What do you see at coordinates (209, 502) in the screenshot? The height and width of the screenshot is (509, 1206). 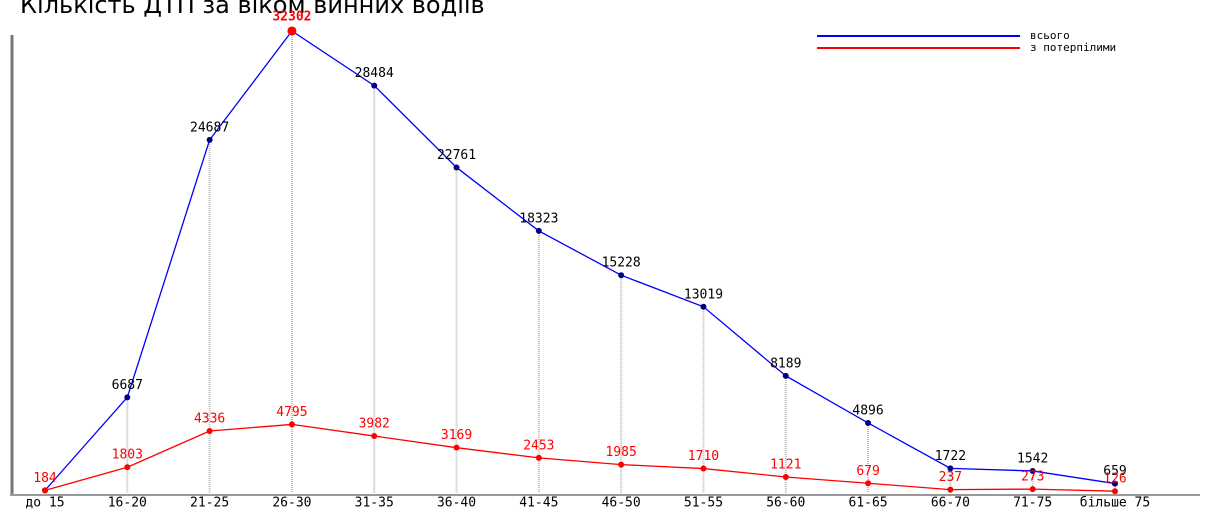 I see `x-tick-label: 21-25` at bounding box center [209, 502].